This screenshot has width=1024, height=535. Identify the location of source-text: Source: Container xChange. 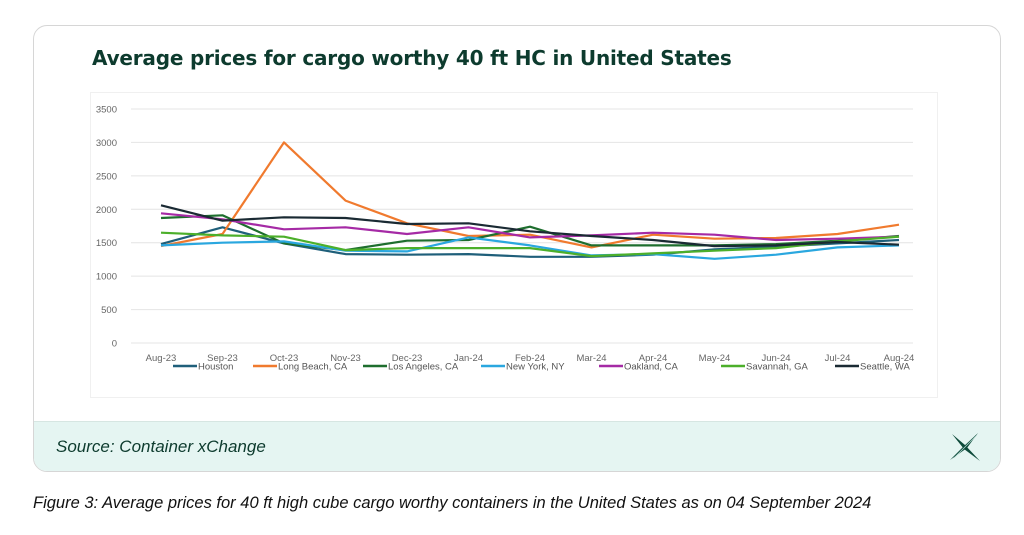
(161, 446).